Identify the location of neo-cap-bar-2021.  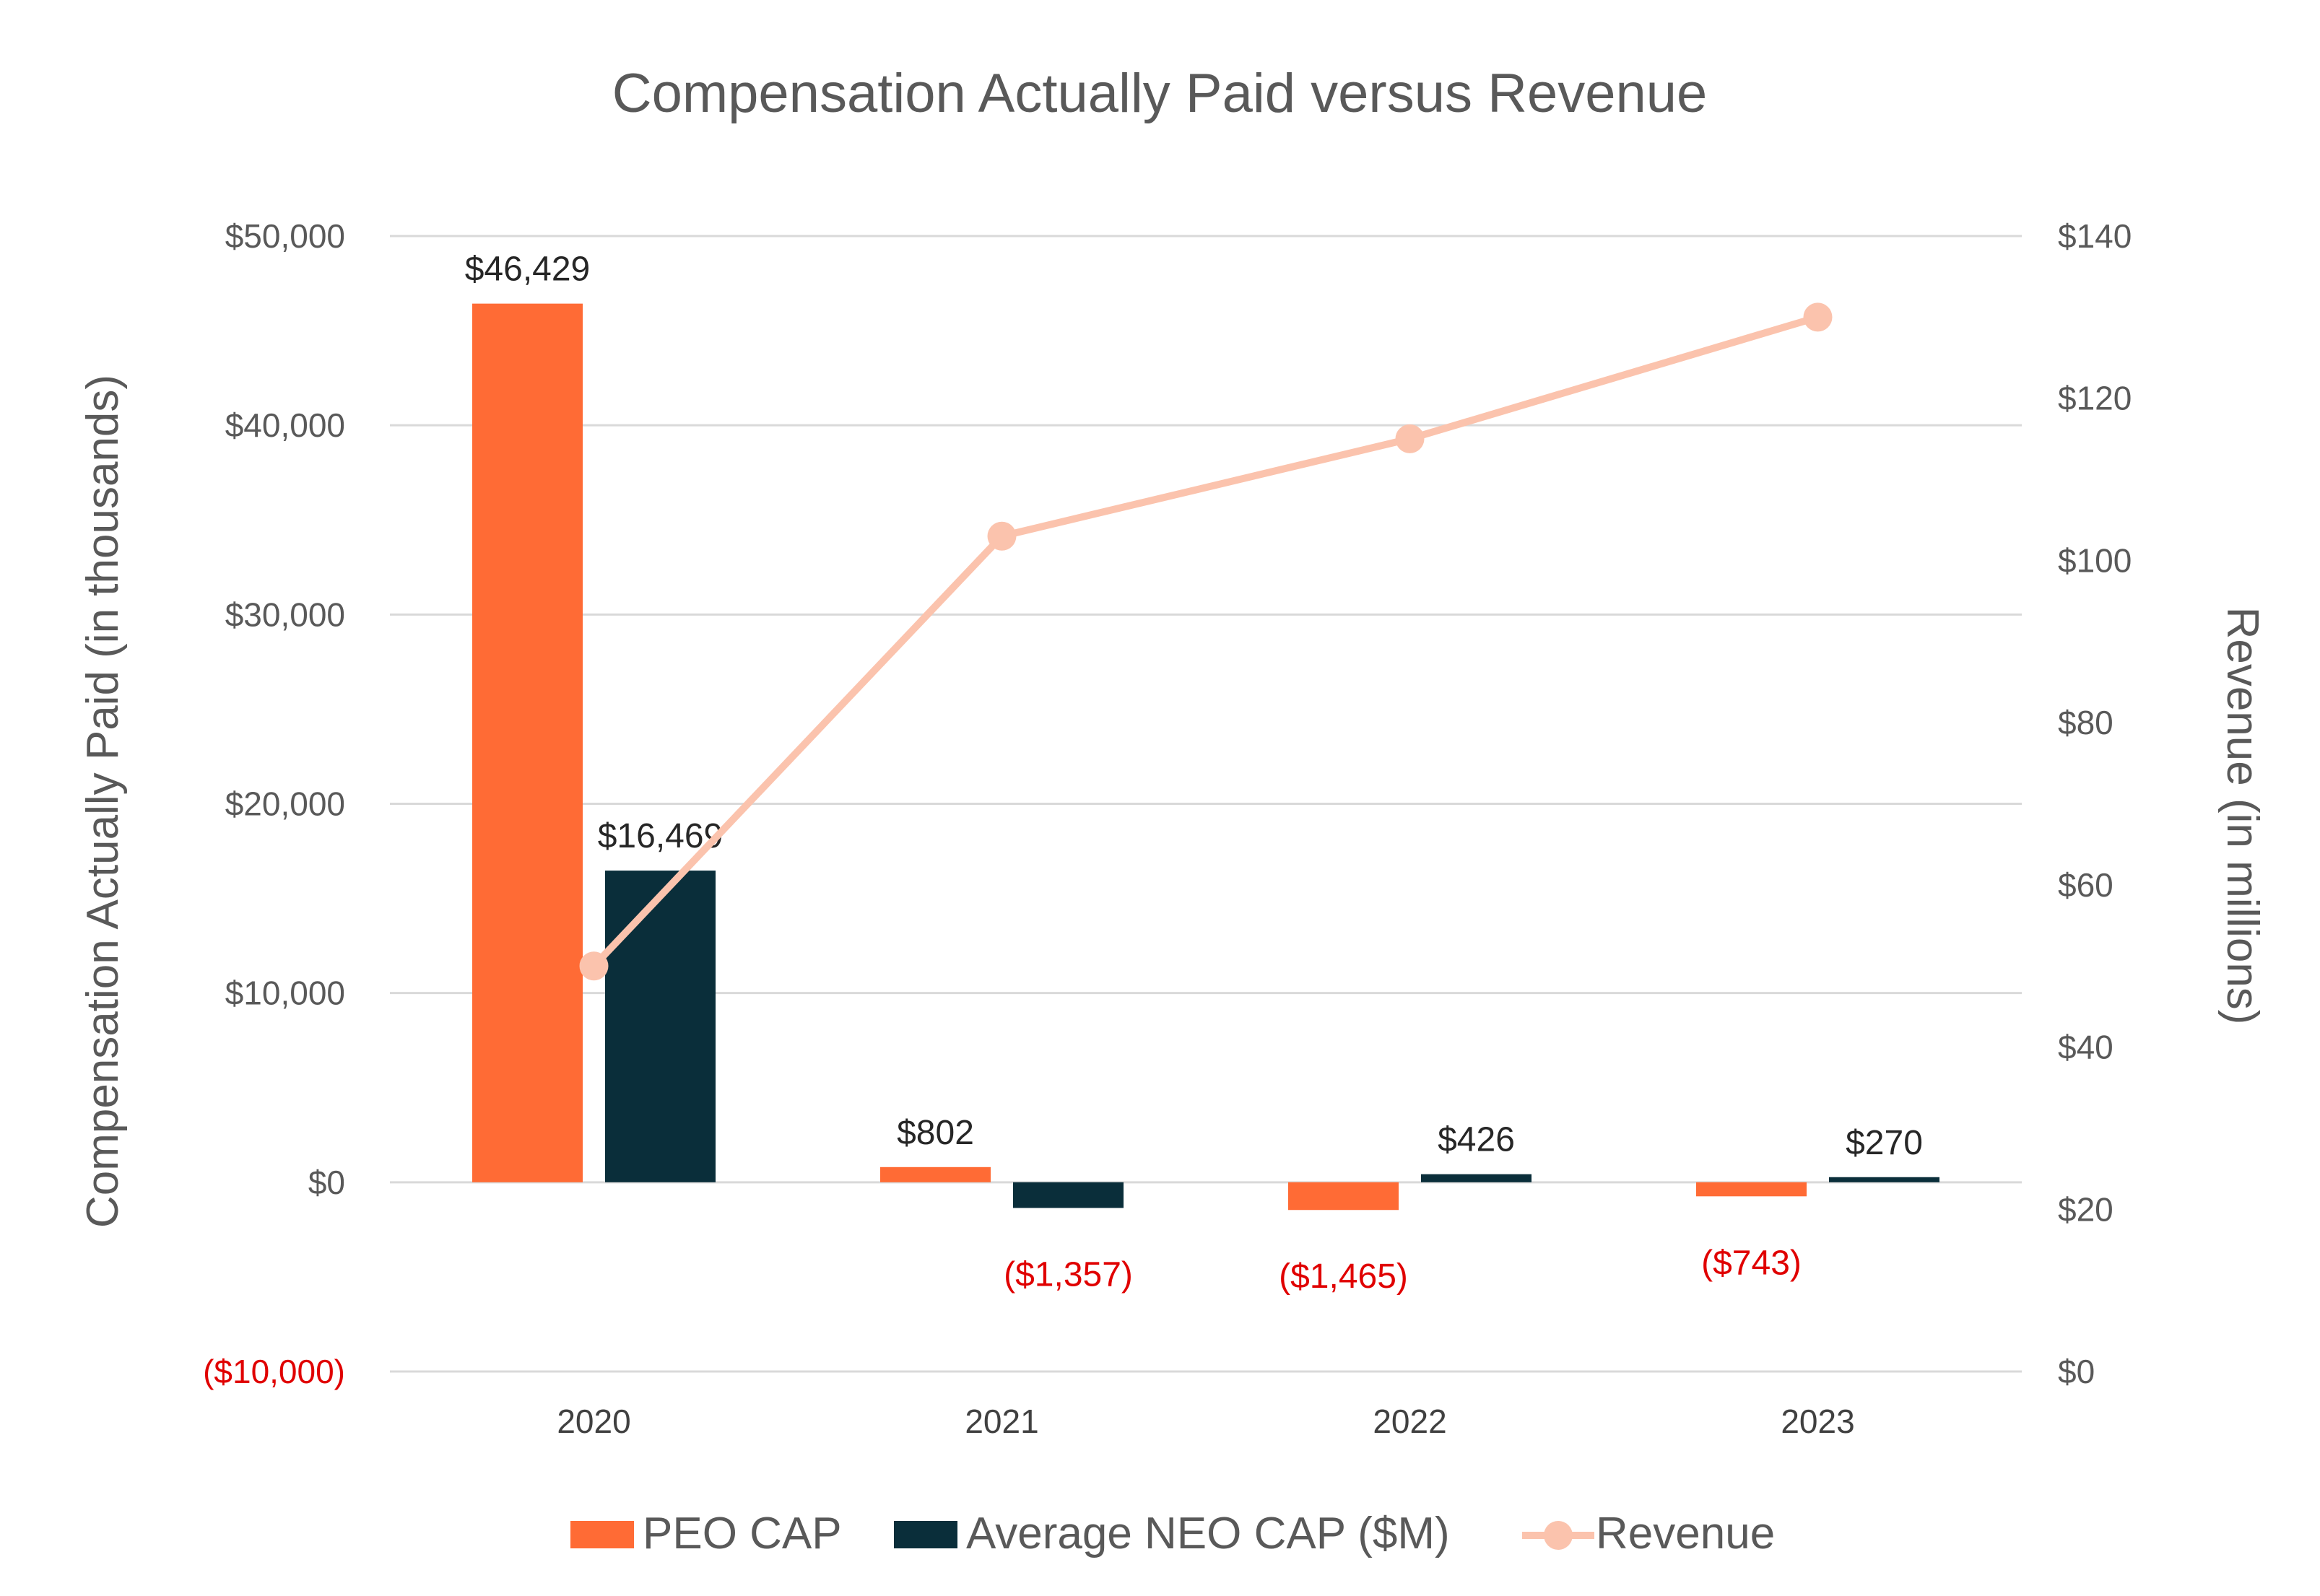
(1068, 1195).